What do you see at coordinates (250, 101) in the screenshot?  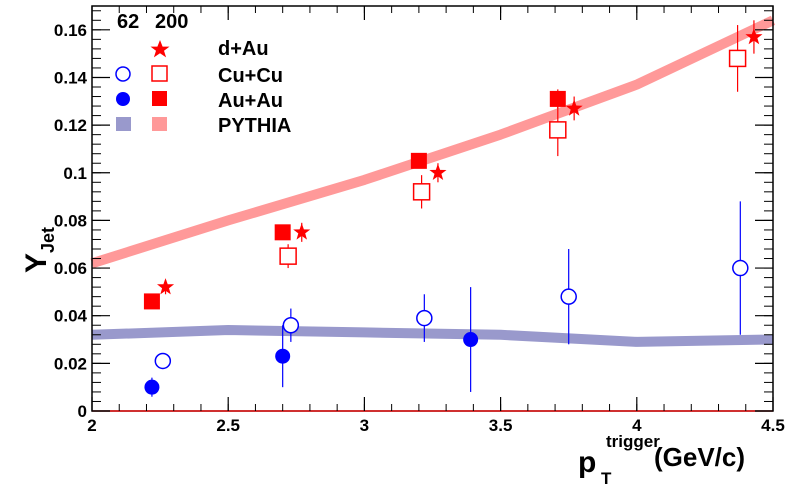 I see `legend-label-au-au: Au+Au` at bounding box center [250, 101].